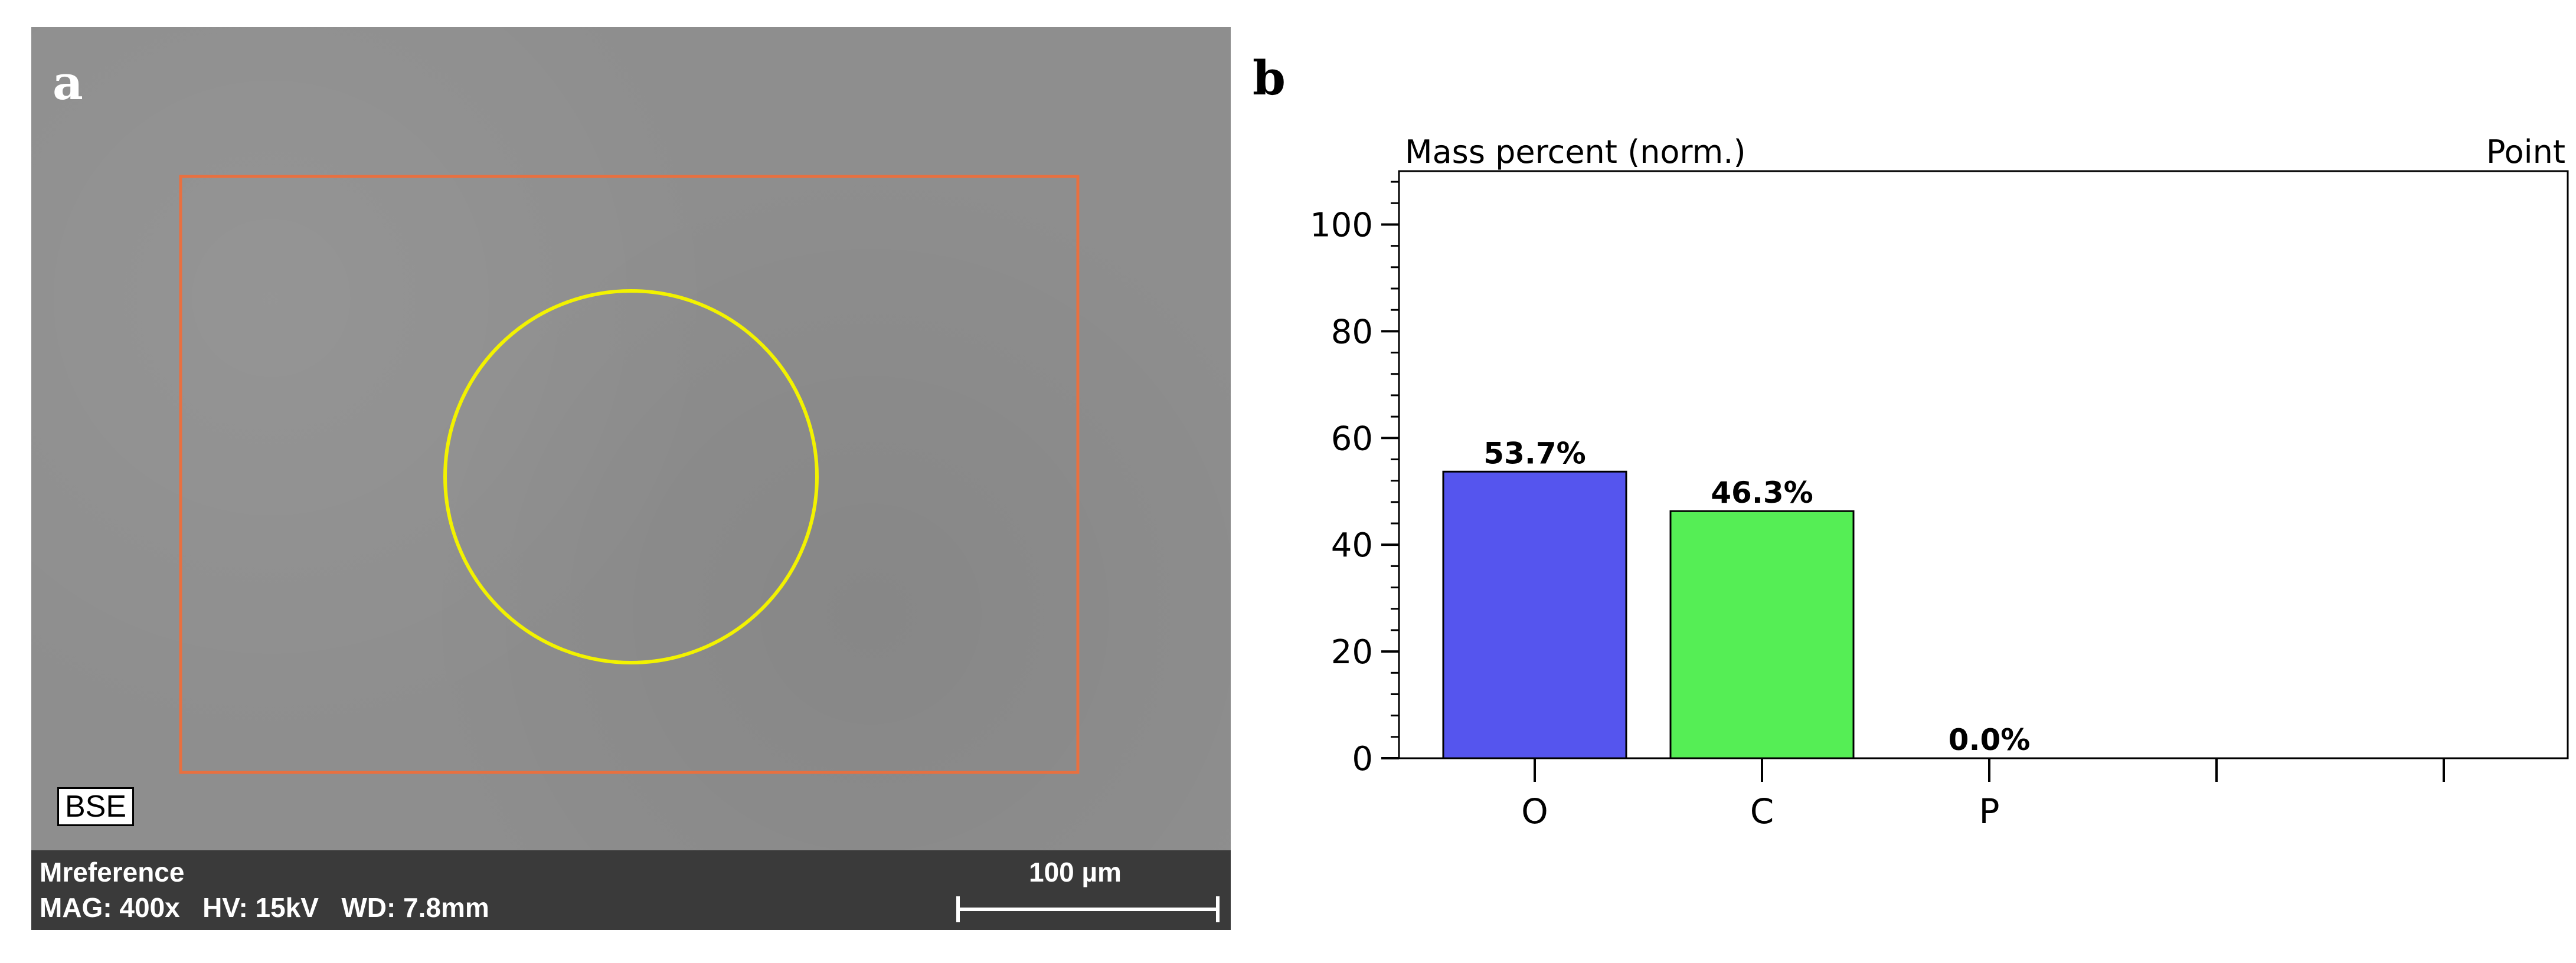 The height and width of the screenshot is (963, 2576). What do you see at coordinates (1352, 332) in the screenshot?
I see `y-tick-label: 80` at bounding box center [1352, 332].